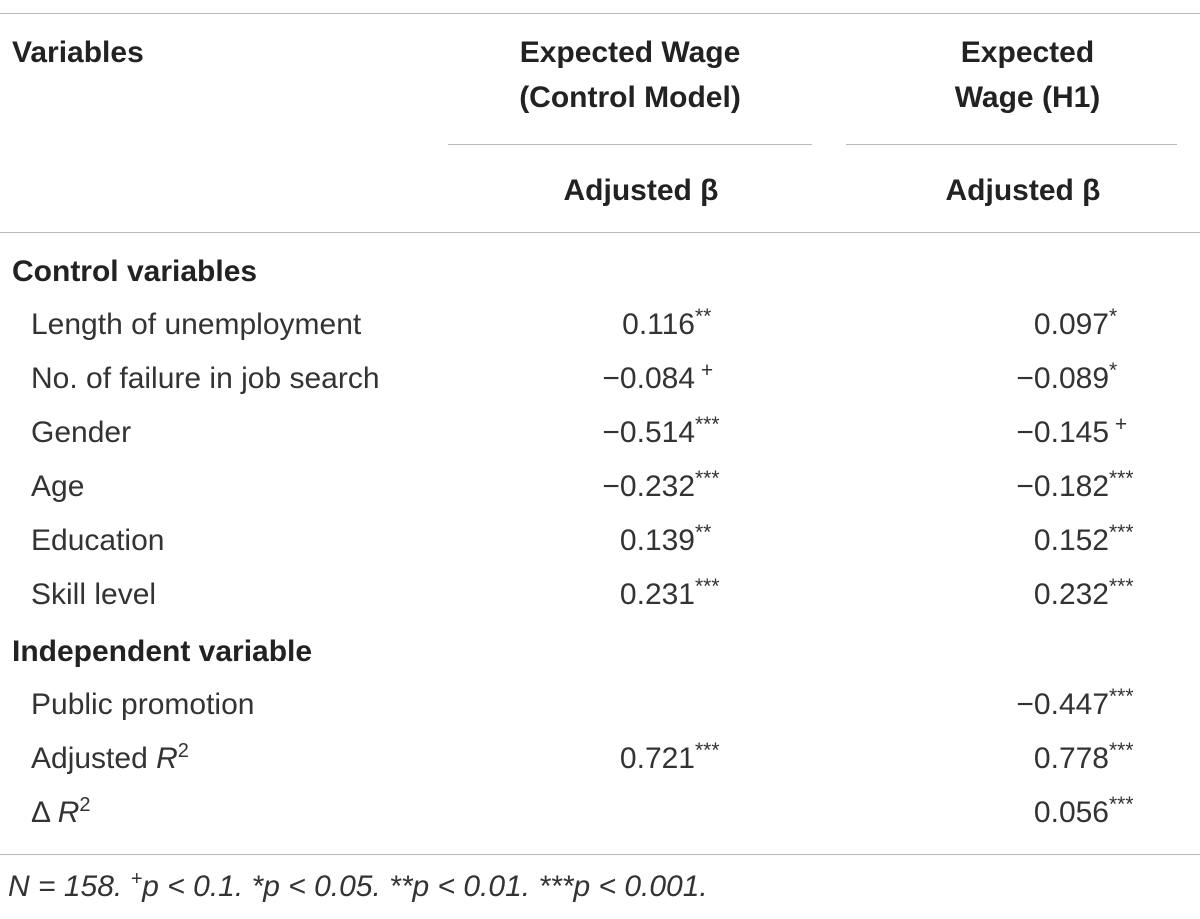 The height and width of the screenshot is (919, 1200). Describe the element at coordinates (648, 432) in the screenshot. I see `value-control: −0.514` at that location.